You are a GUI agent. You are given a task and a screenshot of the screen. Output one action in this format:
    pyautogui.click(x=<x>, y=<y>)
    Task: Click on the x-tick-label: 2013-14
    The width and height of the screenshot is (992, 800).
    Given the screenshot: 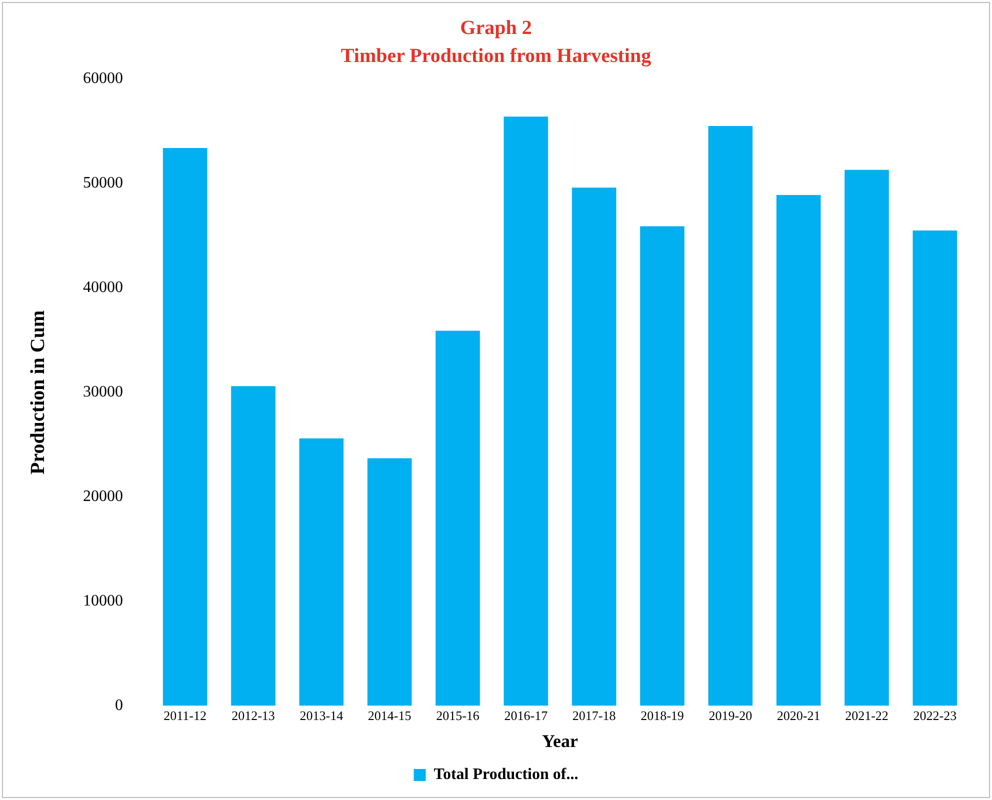 What is the action you would take?
    pyautogui.click(x=322, y=716)
    